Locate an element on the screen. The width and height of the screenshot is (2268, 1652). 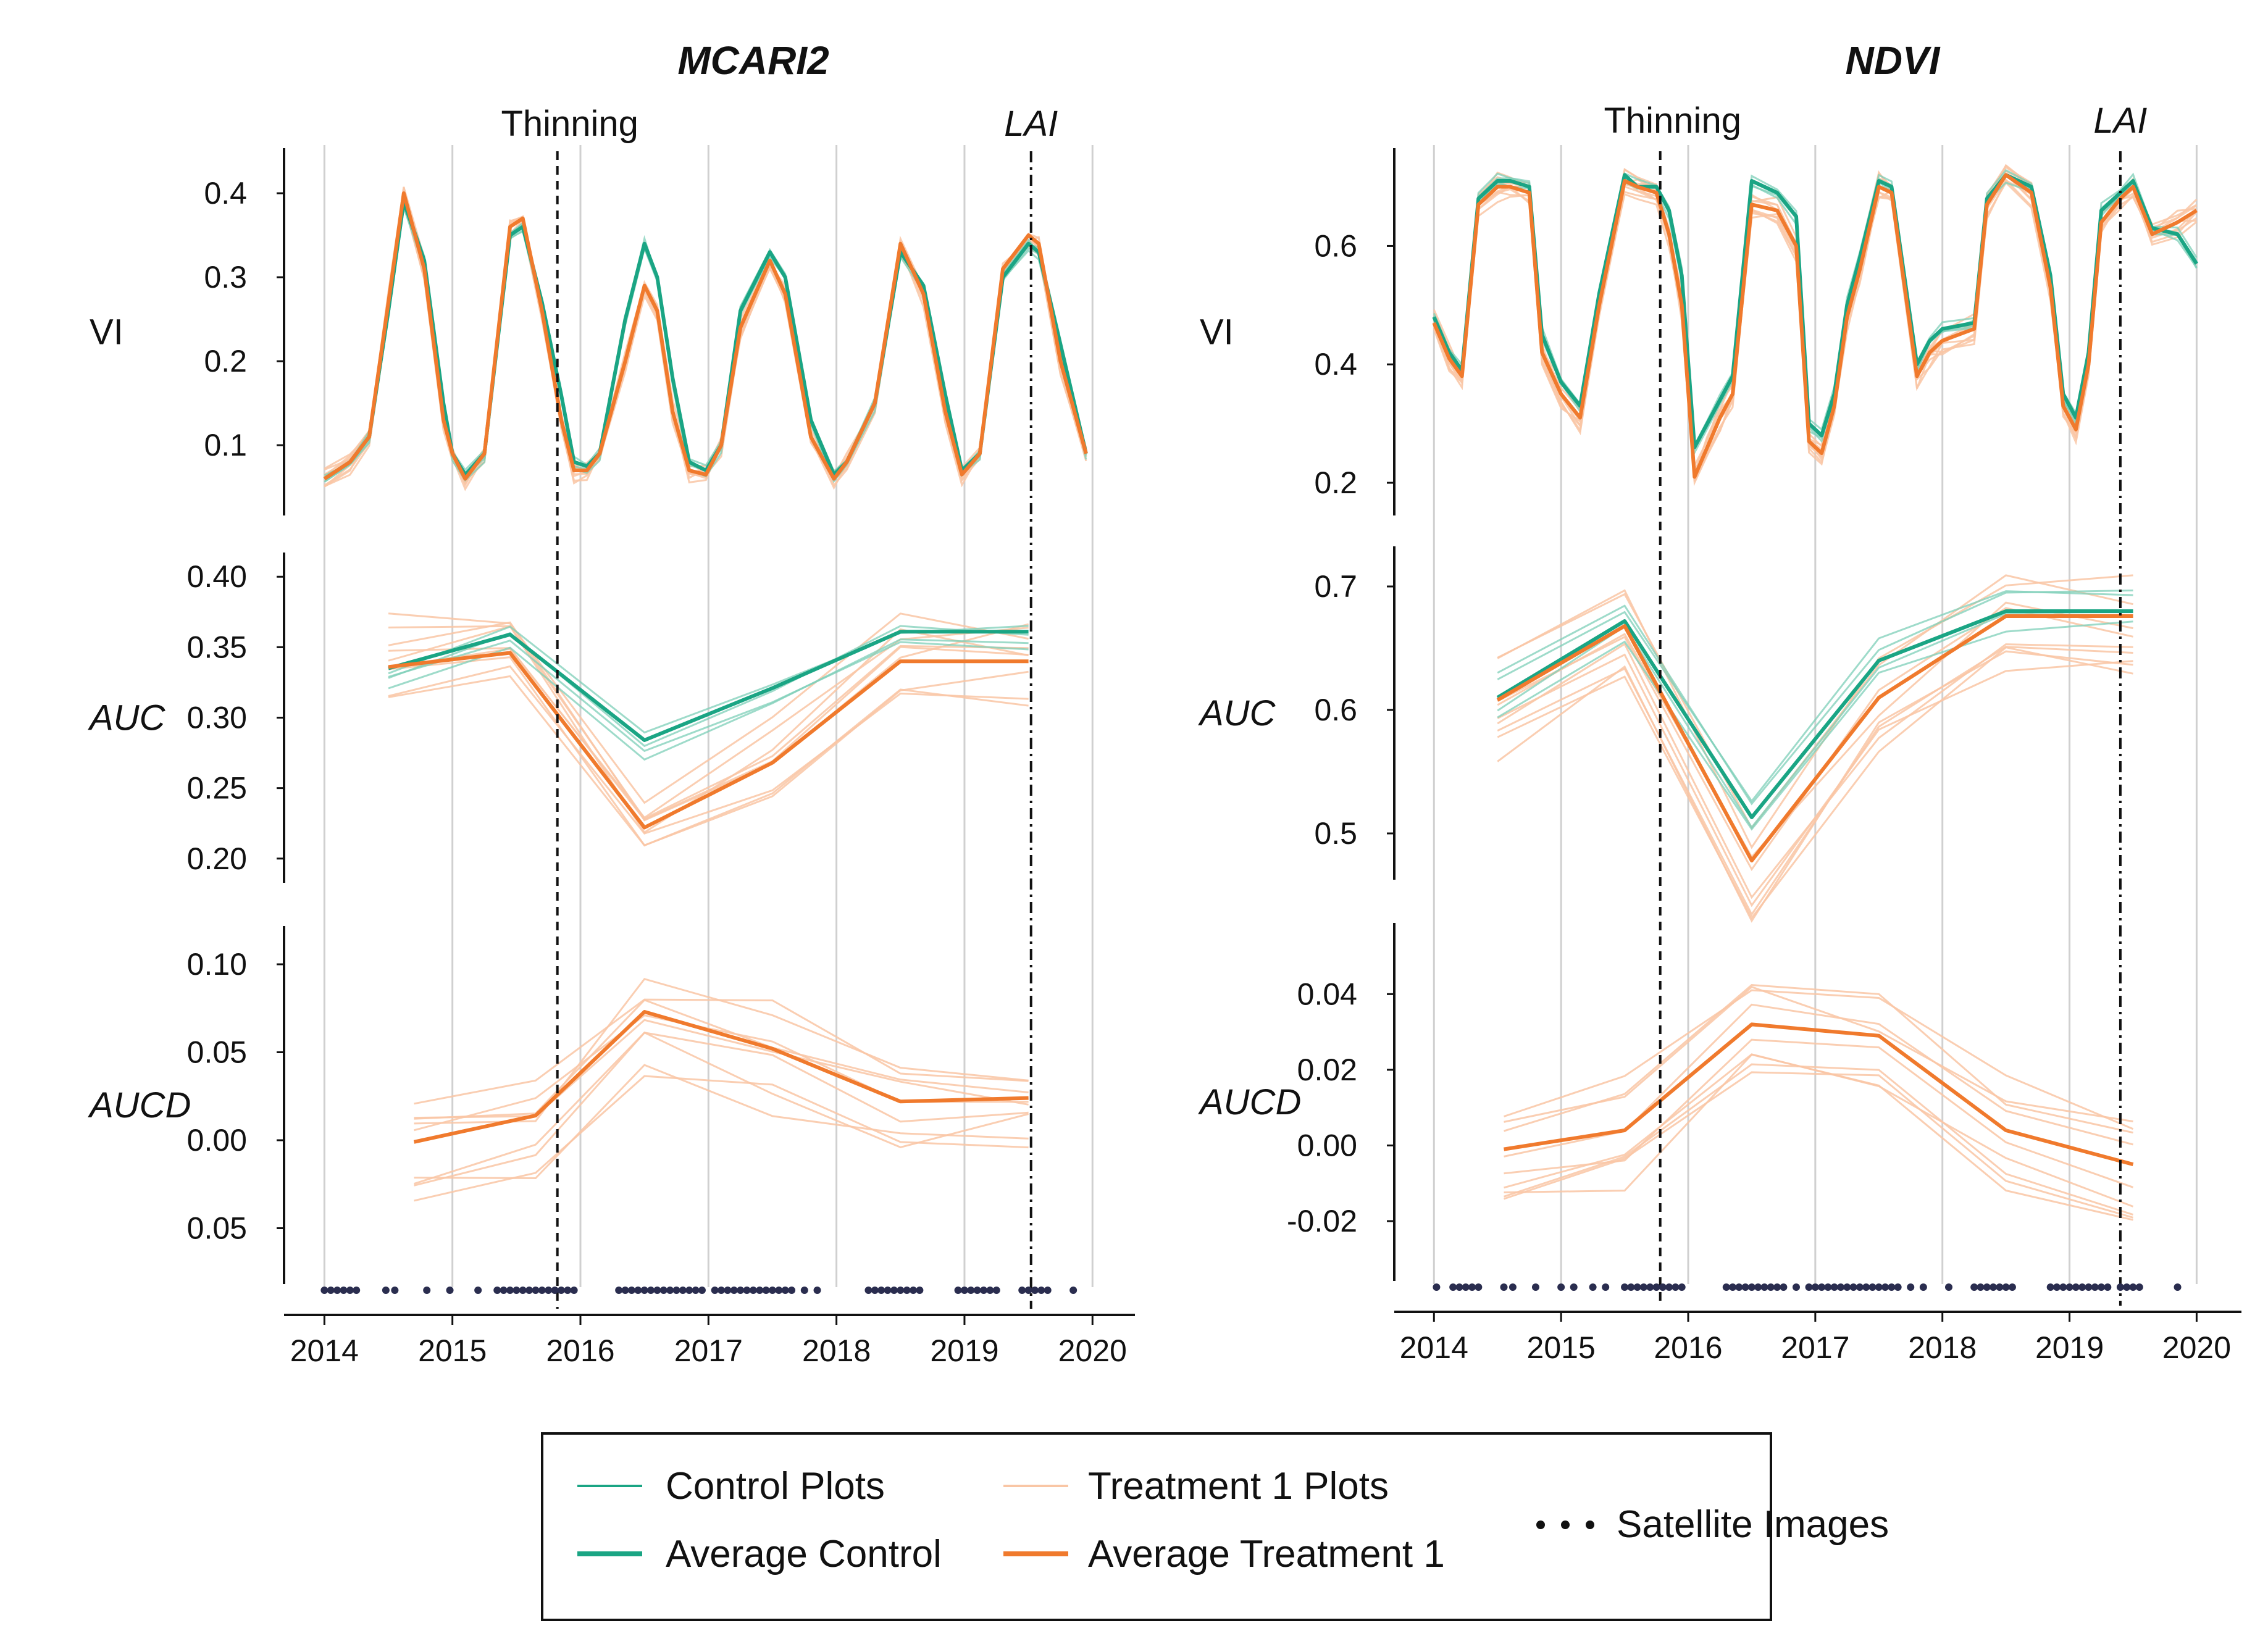
ndvi-panel-vi-y-tick-label: 0.4 is located at coordinates (1335, 364).